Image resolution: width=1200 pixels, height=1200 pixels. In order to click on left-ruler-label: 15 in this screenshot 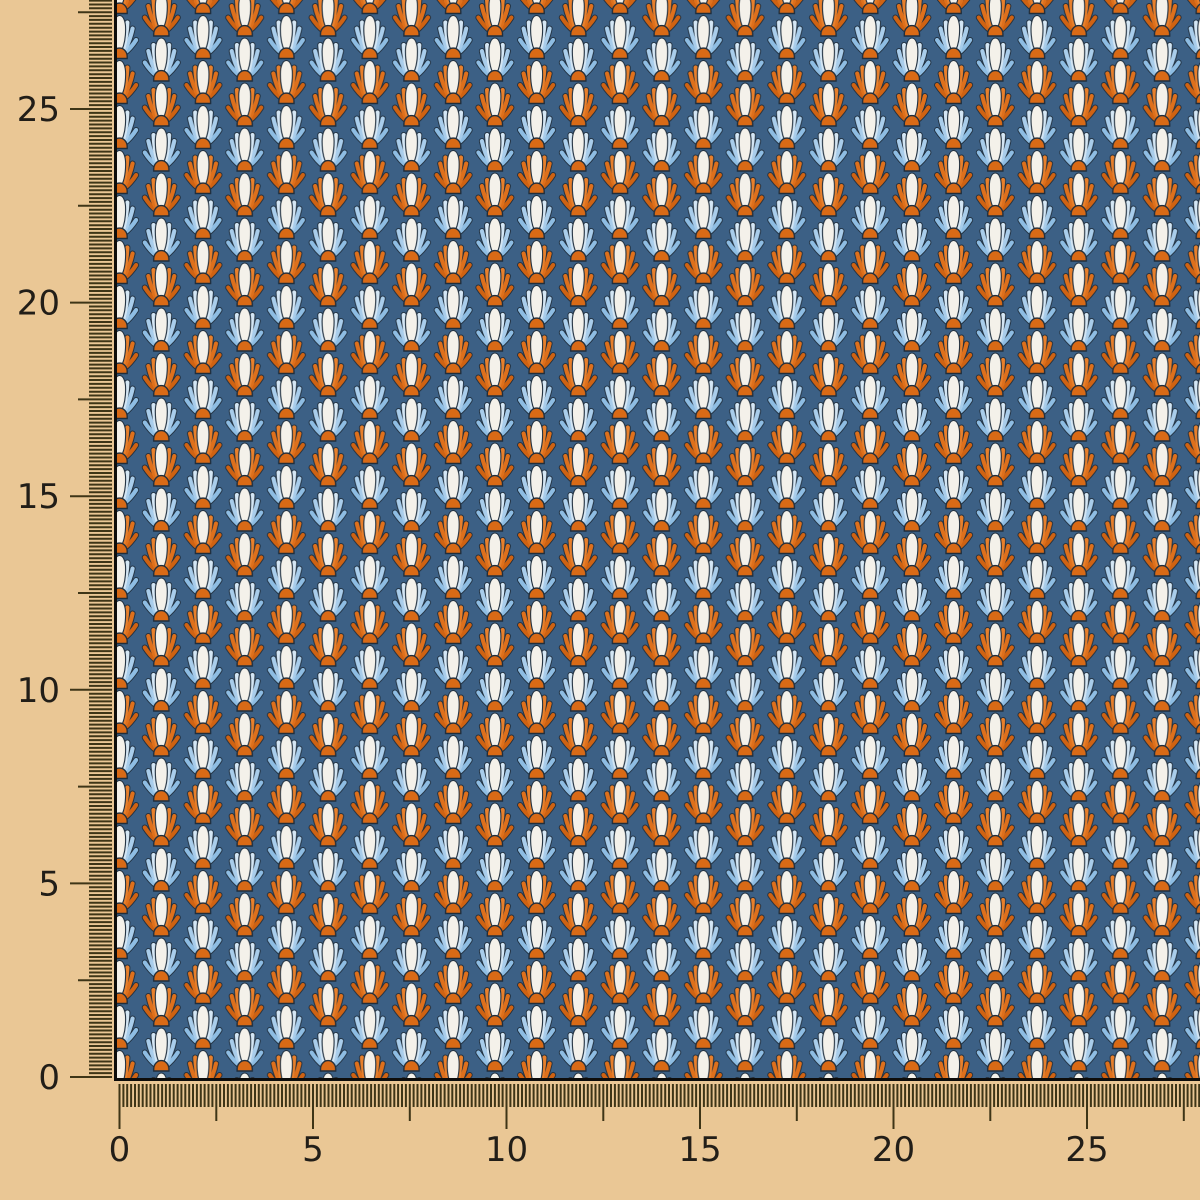, I will do `click(38, 497)`.